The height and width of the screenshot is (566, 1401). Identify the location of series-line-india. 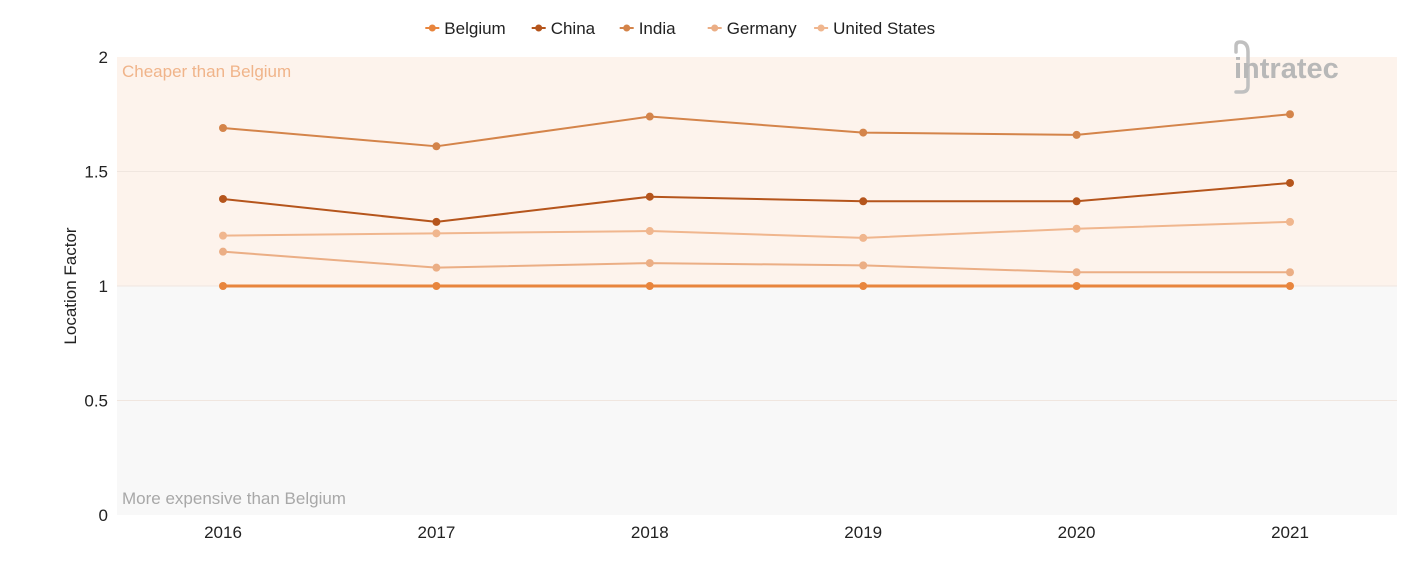
(756, 130).